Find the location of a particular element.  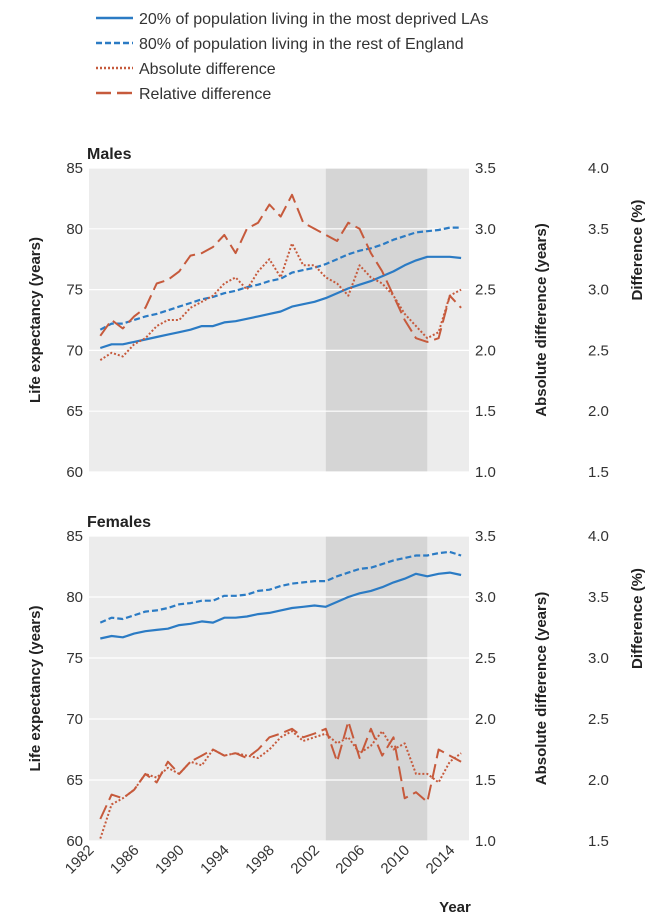

females-y-tick-60: 60 is located at coordinates (74, 841).